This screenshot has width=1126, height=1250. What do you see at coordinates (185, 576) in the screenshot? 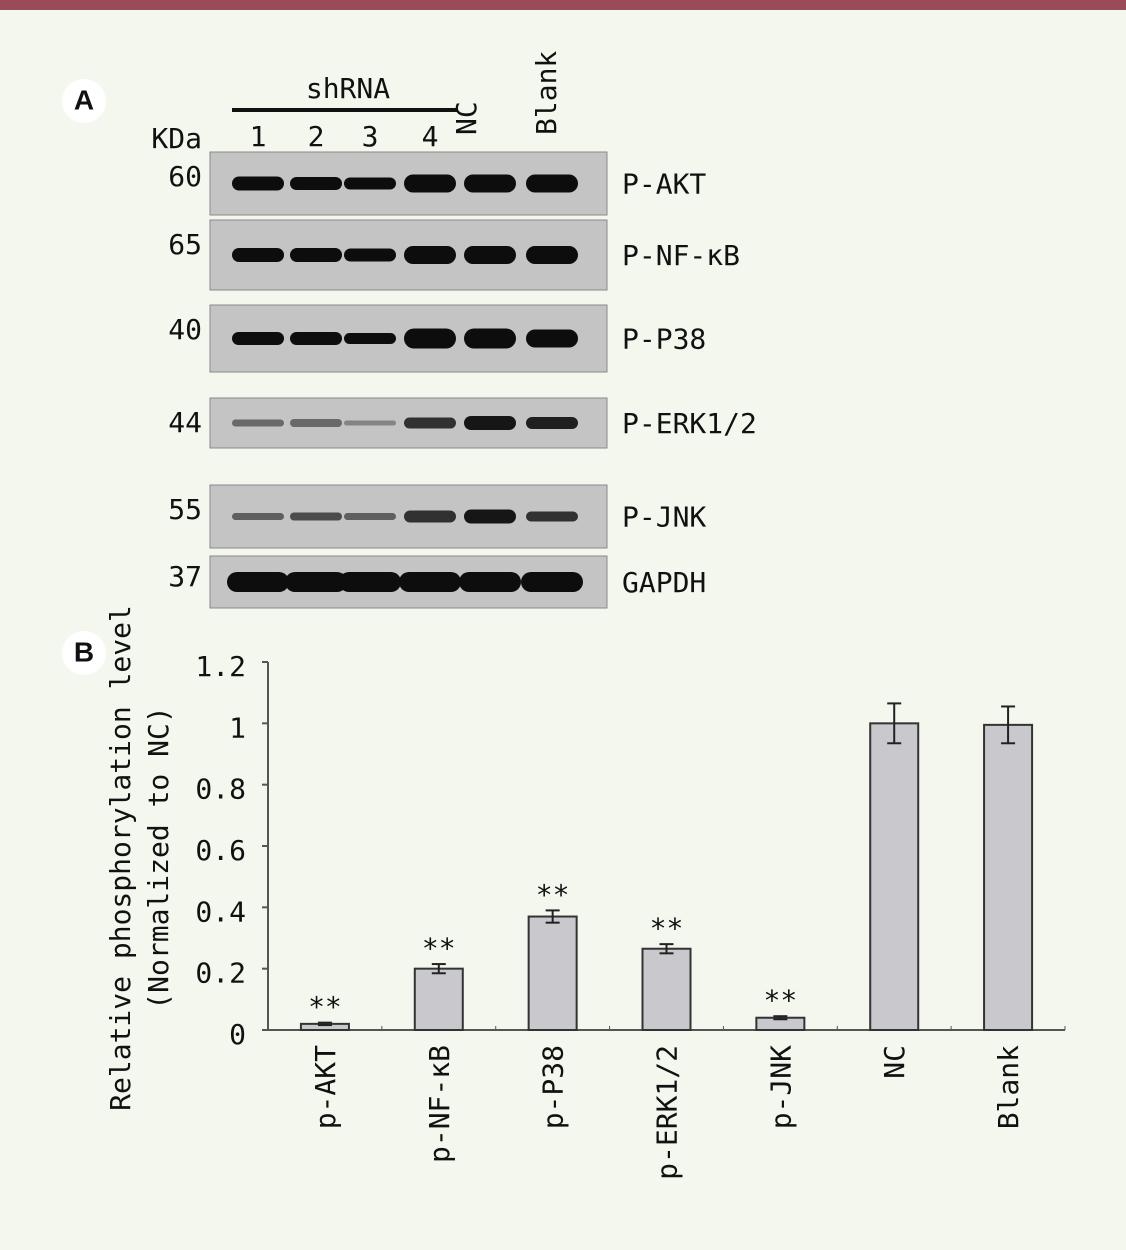
I see `kda-value: 37` at bounding box center [185, 576].